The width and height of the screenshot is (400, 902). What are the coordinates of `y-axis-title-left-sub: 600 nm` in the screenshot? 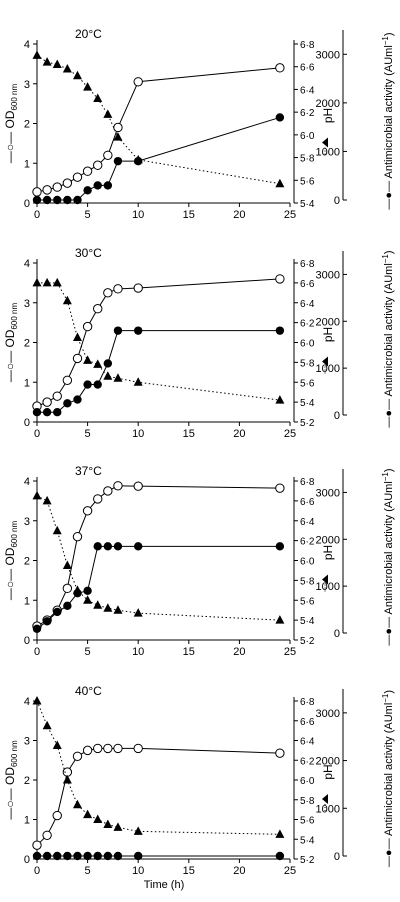 It's located at (14, 753).